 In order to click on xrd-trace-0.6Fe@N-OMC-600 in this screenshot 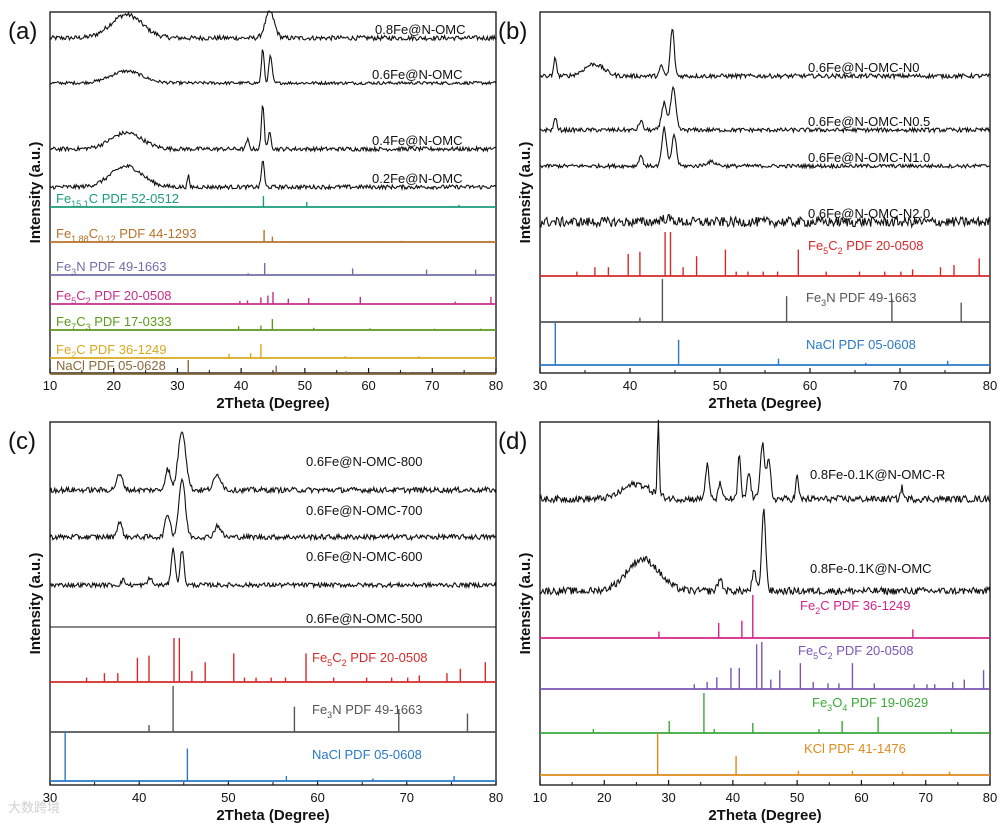, I will do `click(273, 568)`.